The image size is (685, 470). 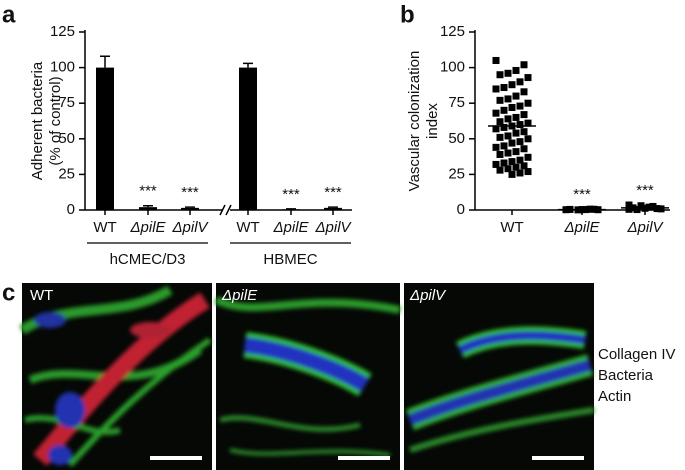 What do you see at coordinates (407, 14) in the screenshot?
I see `panel-label: b` at bounding box center [407, 14].